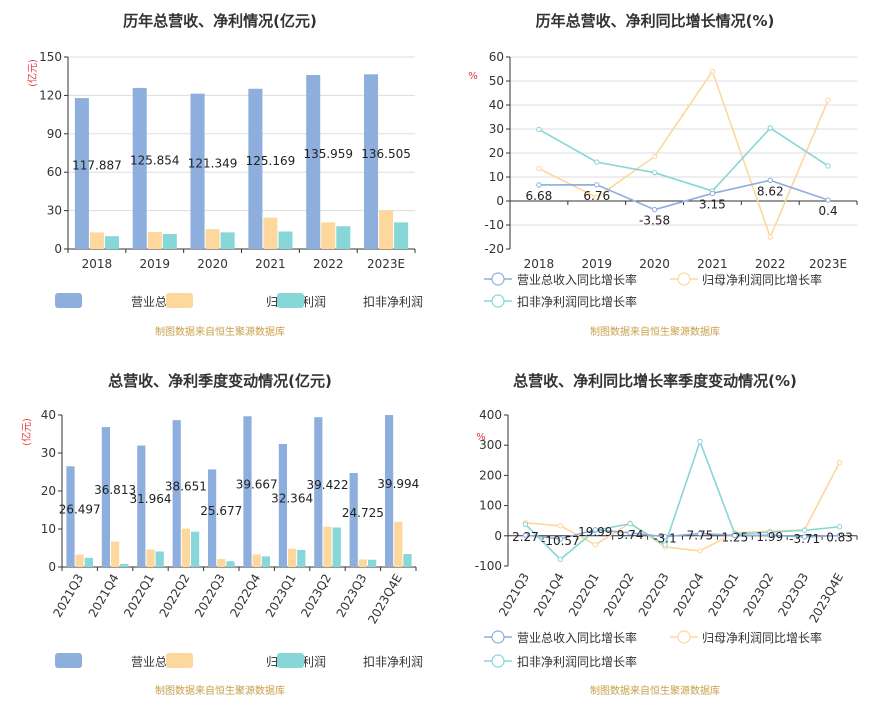  What do you see at coordinates (80, 510) in the screenshot?
I see `data-label: 26.497` at bounding box center [80, 510].